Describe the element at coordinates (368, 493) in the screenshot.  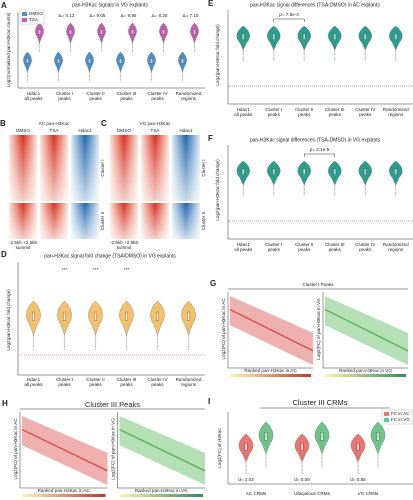
I see `category-label: VG CRMs` at that location.